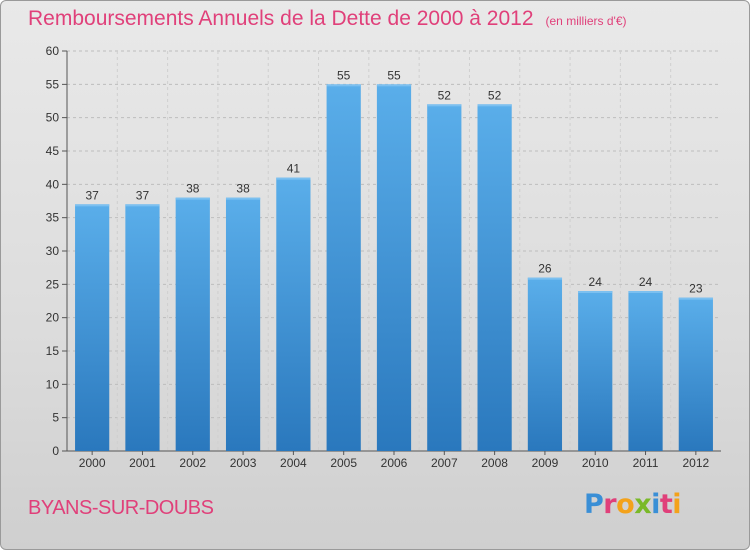 This screenshot has width=750, height=550. Describe the element at coordinates (53, 84) in the screenshot. I see `y-tick-label: 55` at that location.